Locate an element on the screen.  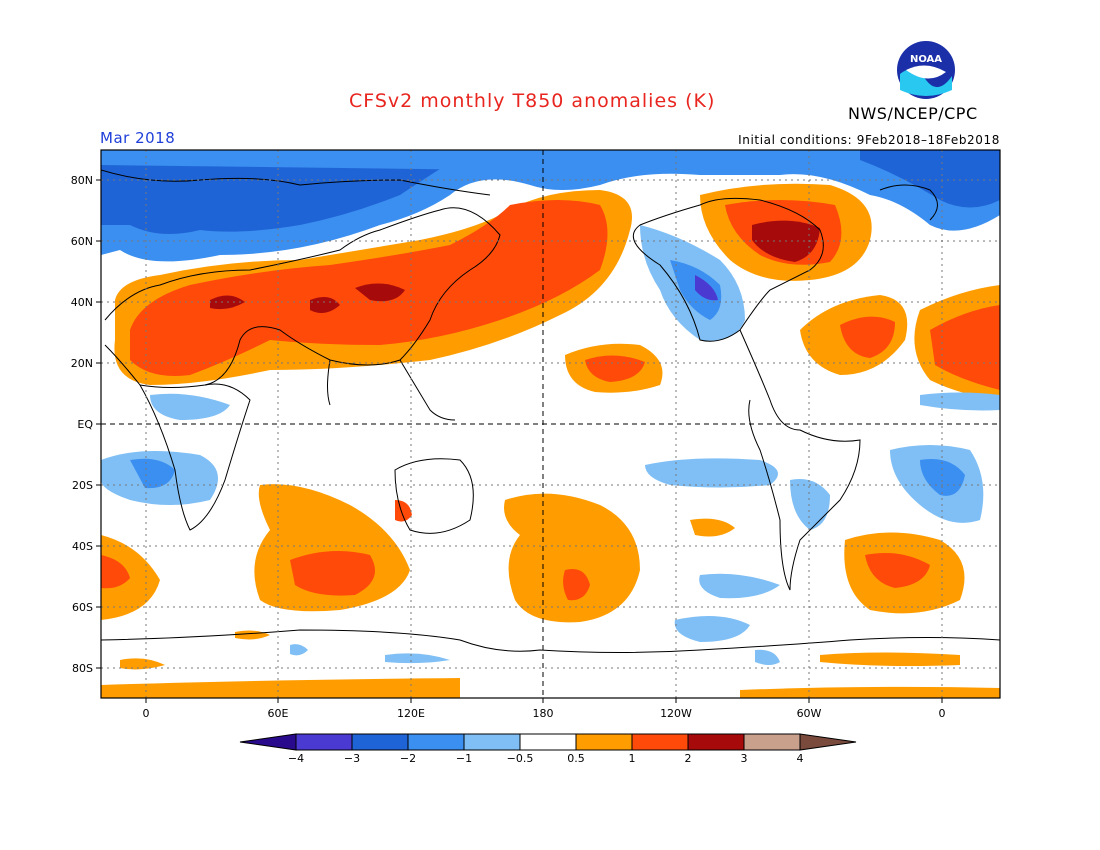
svg-text: NOAA is located at coordinates (926, 59).